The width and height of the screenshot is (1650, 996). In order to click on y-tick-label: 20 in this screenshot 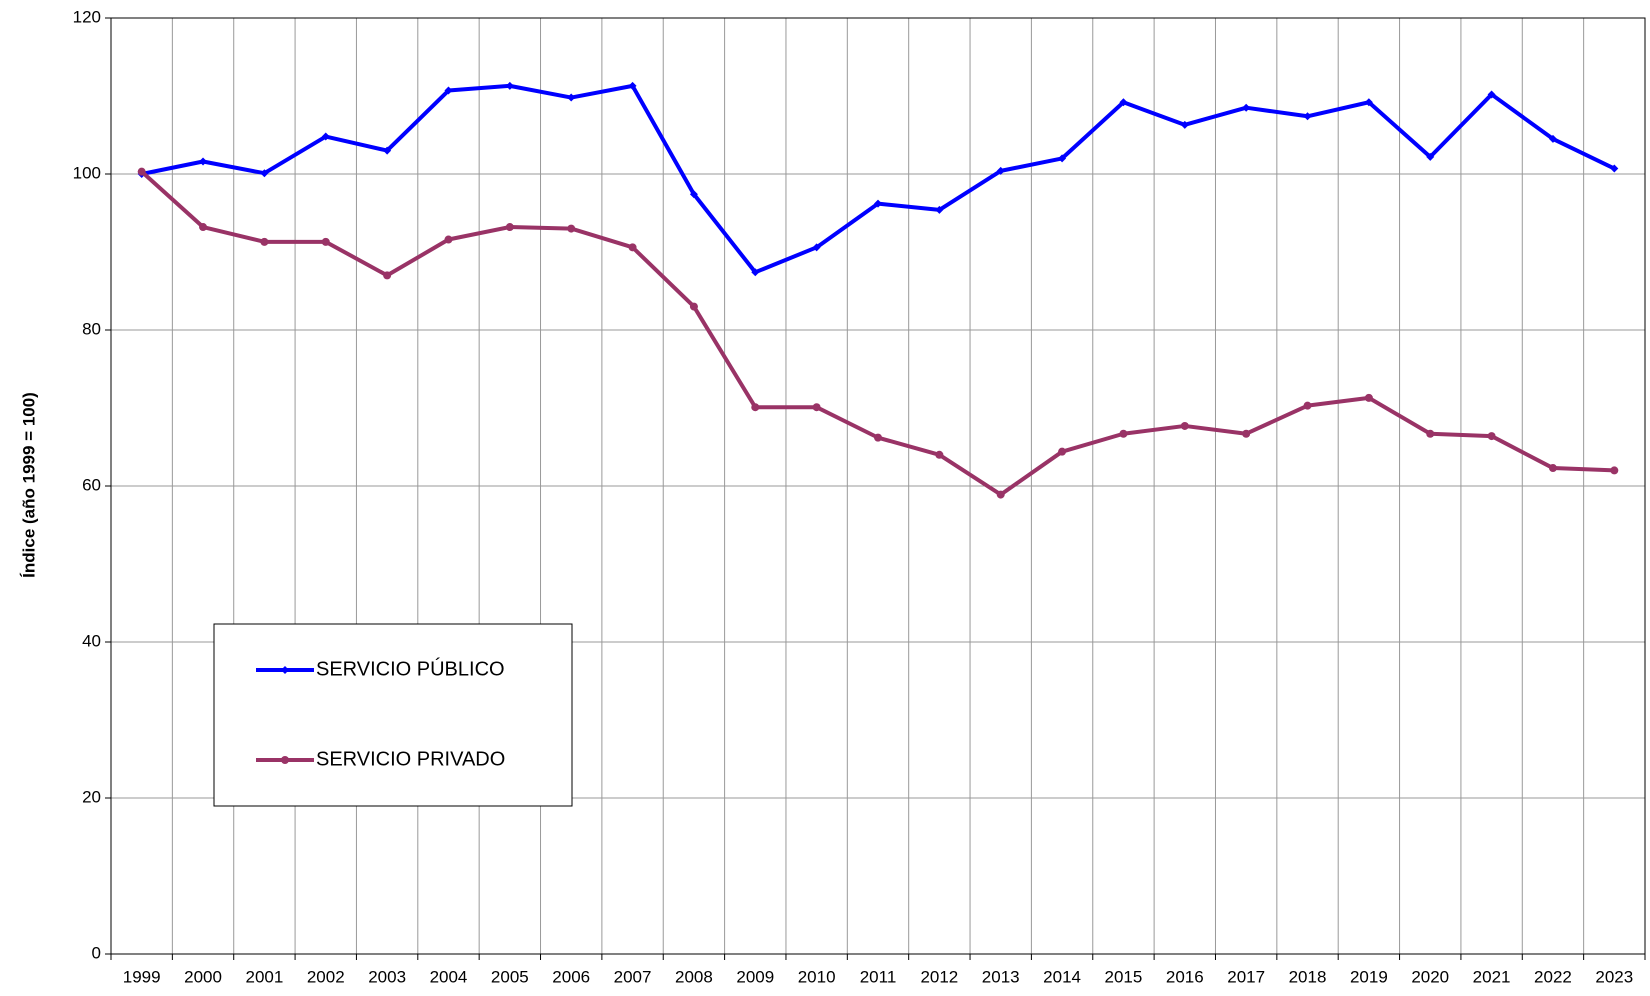, I will do `click(91, 796)`.